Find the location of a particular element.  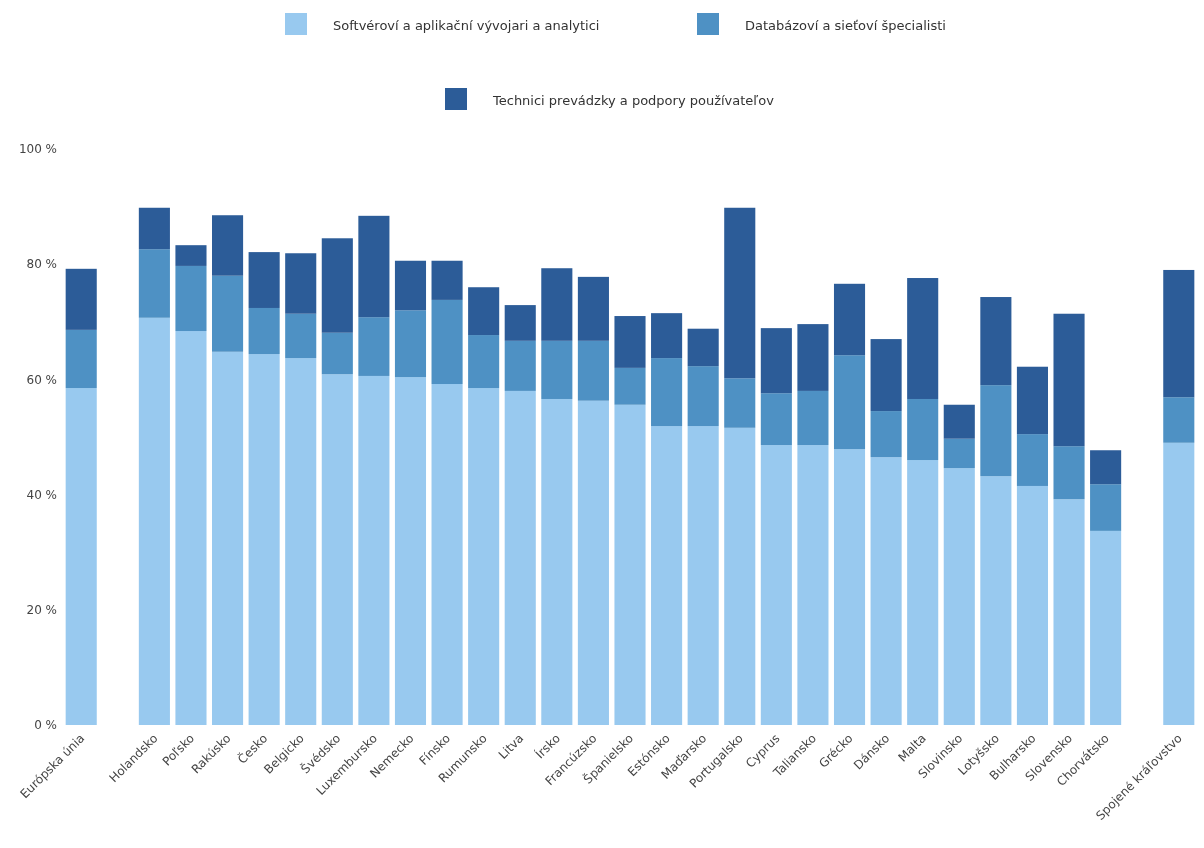

y-tick-label: 80 % is located at coordinates (41, 264).